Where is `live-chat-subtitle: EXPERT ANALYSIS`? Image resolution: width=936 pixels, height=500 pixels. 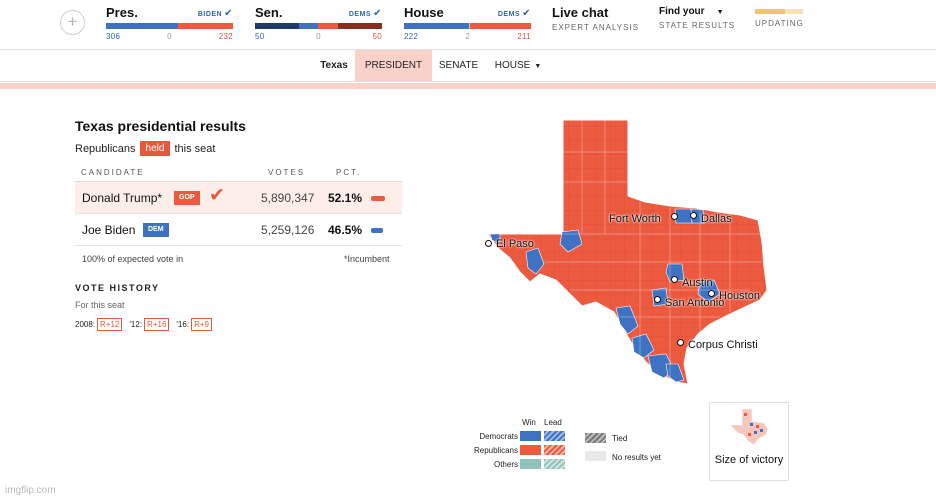 live-chat-subtitle: EXPERT ANALYSIS is located at coordinates (596, 27).